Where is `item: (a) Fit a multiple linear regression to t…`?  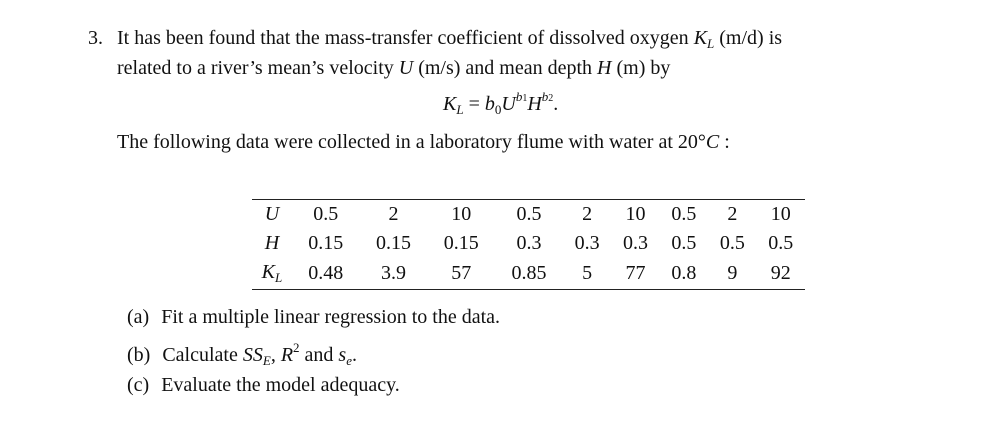
item: (a) Fit a multiple linear regression to t… is located at coordinates (313, 317).